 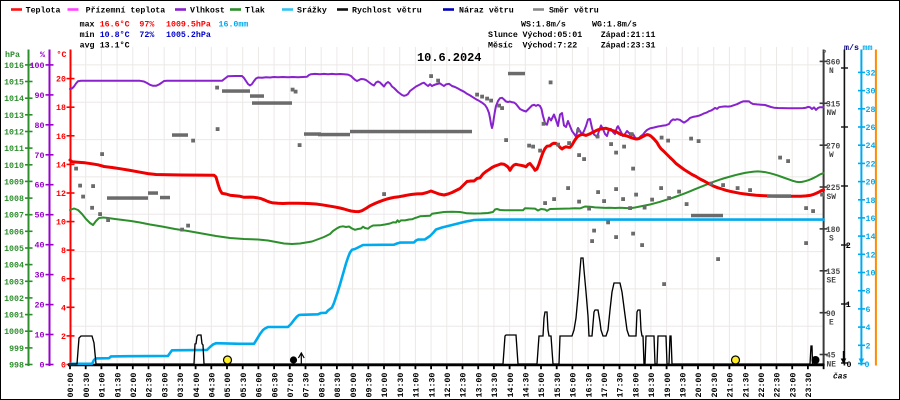 I want to click on svg-text: 1002, so click(x=14, y=299).